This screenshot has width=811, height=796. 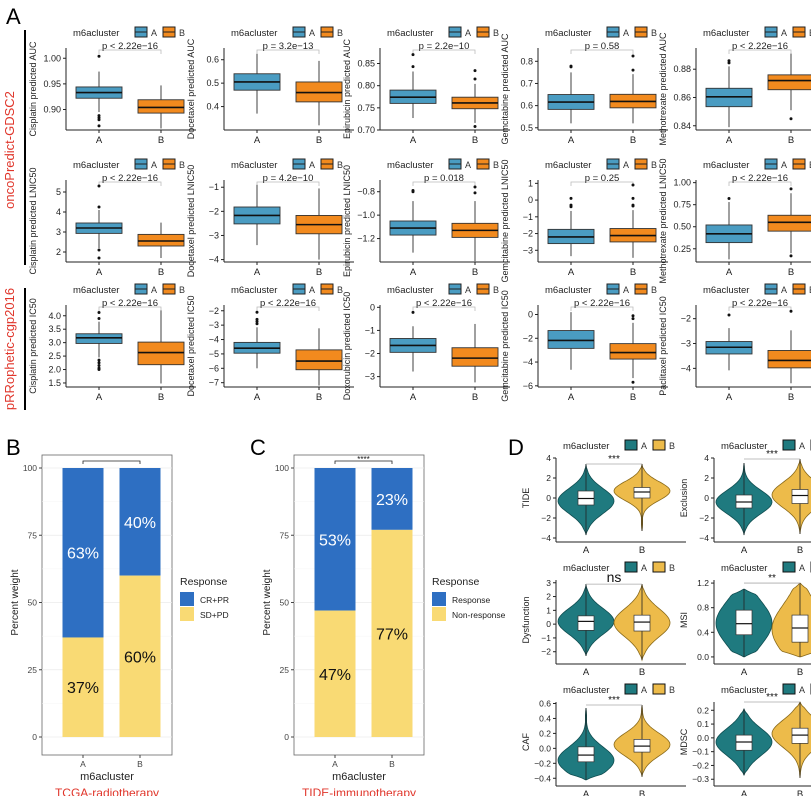 What do you see at coordinates (15, 602) in the screenshot?
I see `y-axis-label: Percent weight` at bounding box center [15, 602].